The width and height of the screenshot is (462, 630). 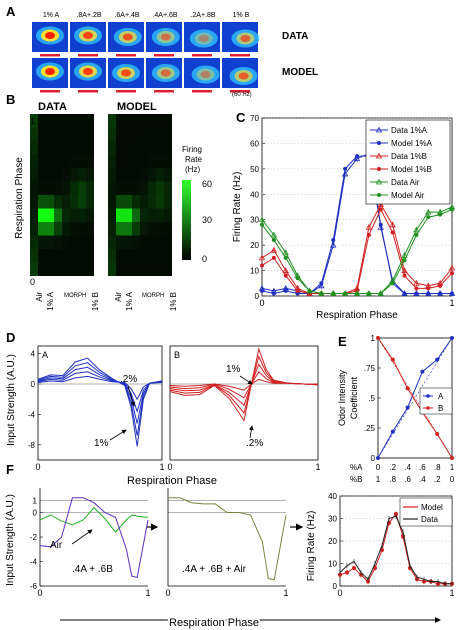 What do you see at coordinates (441, 396) in the screenshot?
I see `legend-entry: A` at bounding box center [441, 396].